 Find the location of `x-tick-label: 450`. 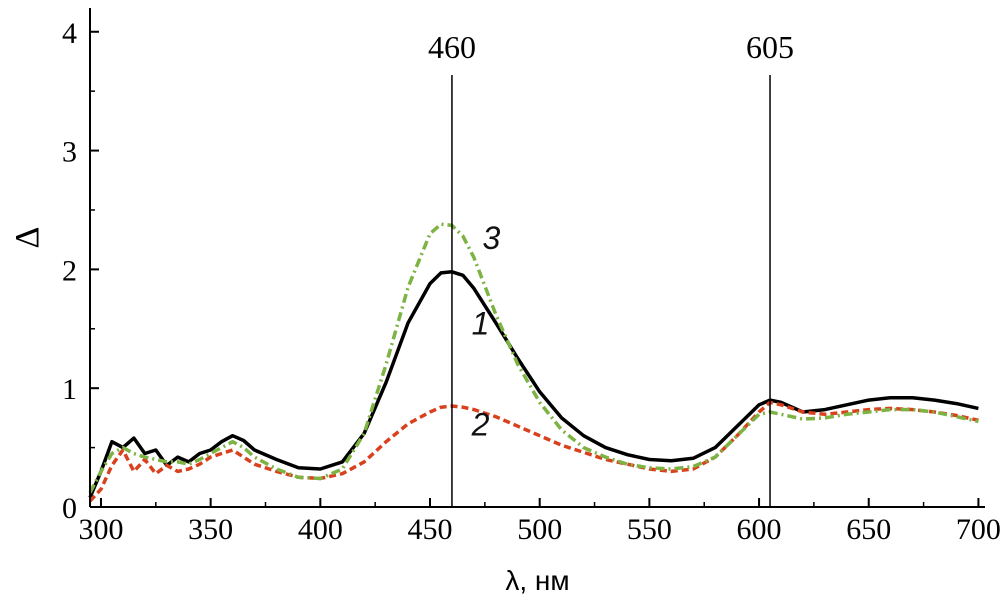

x-tick-label: 450 is located at coordinates (430, 529).